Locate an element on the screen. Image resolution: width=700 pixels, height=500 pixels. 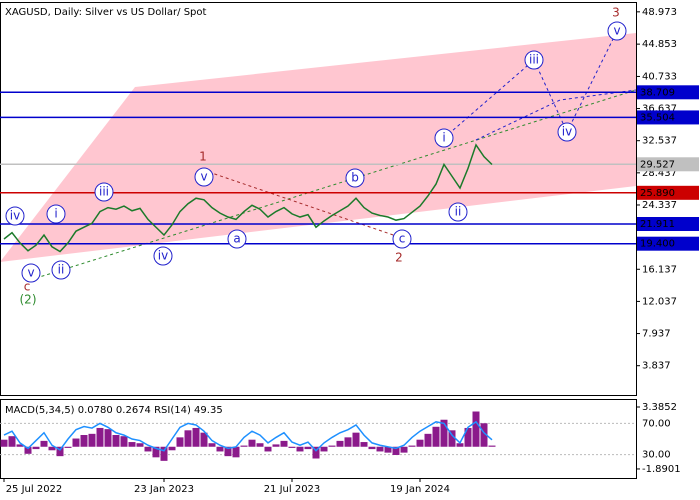
y-tick-label: 24.337 is located at coordinates (659, 205).